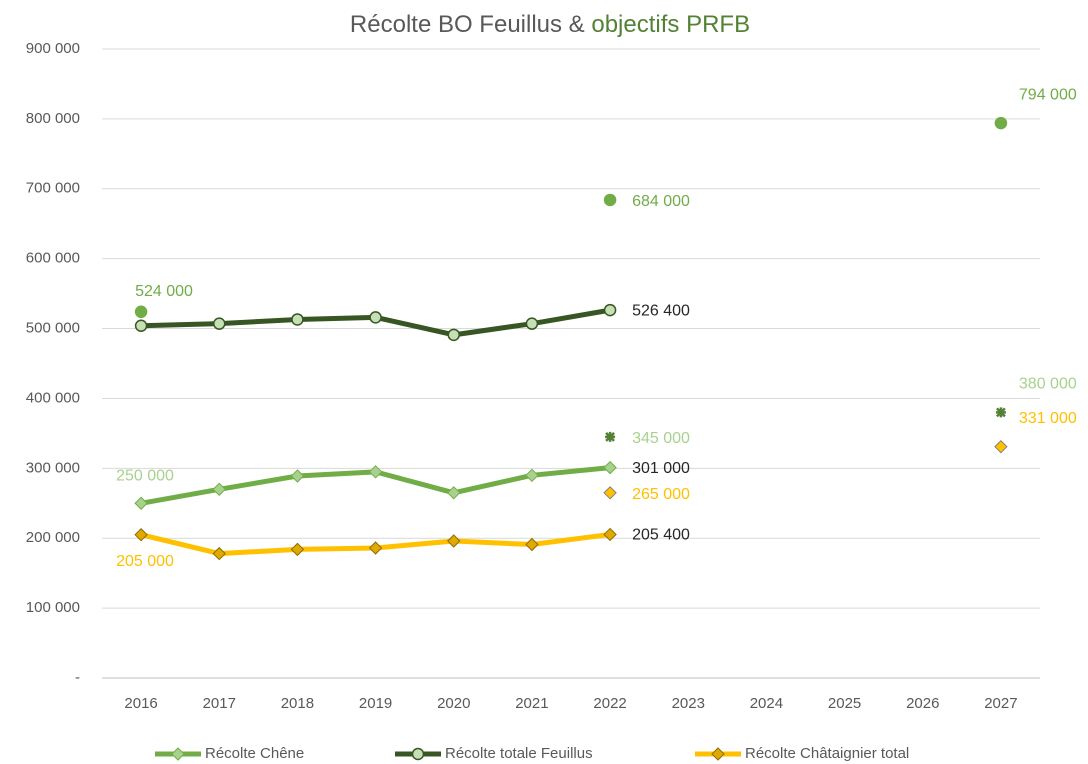 This screenshot has height=764, width=1088. What do you see at coordinates (53, 607) in the screenshot?
I see `y-tick-label: 100 000` at bounding box center [53, 607].